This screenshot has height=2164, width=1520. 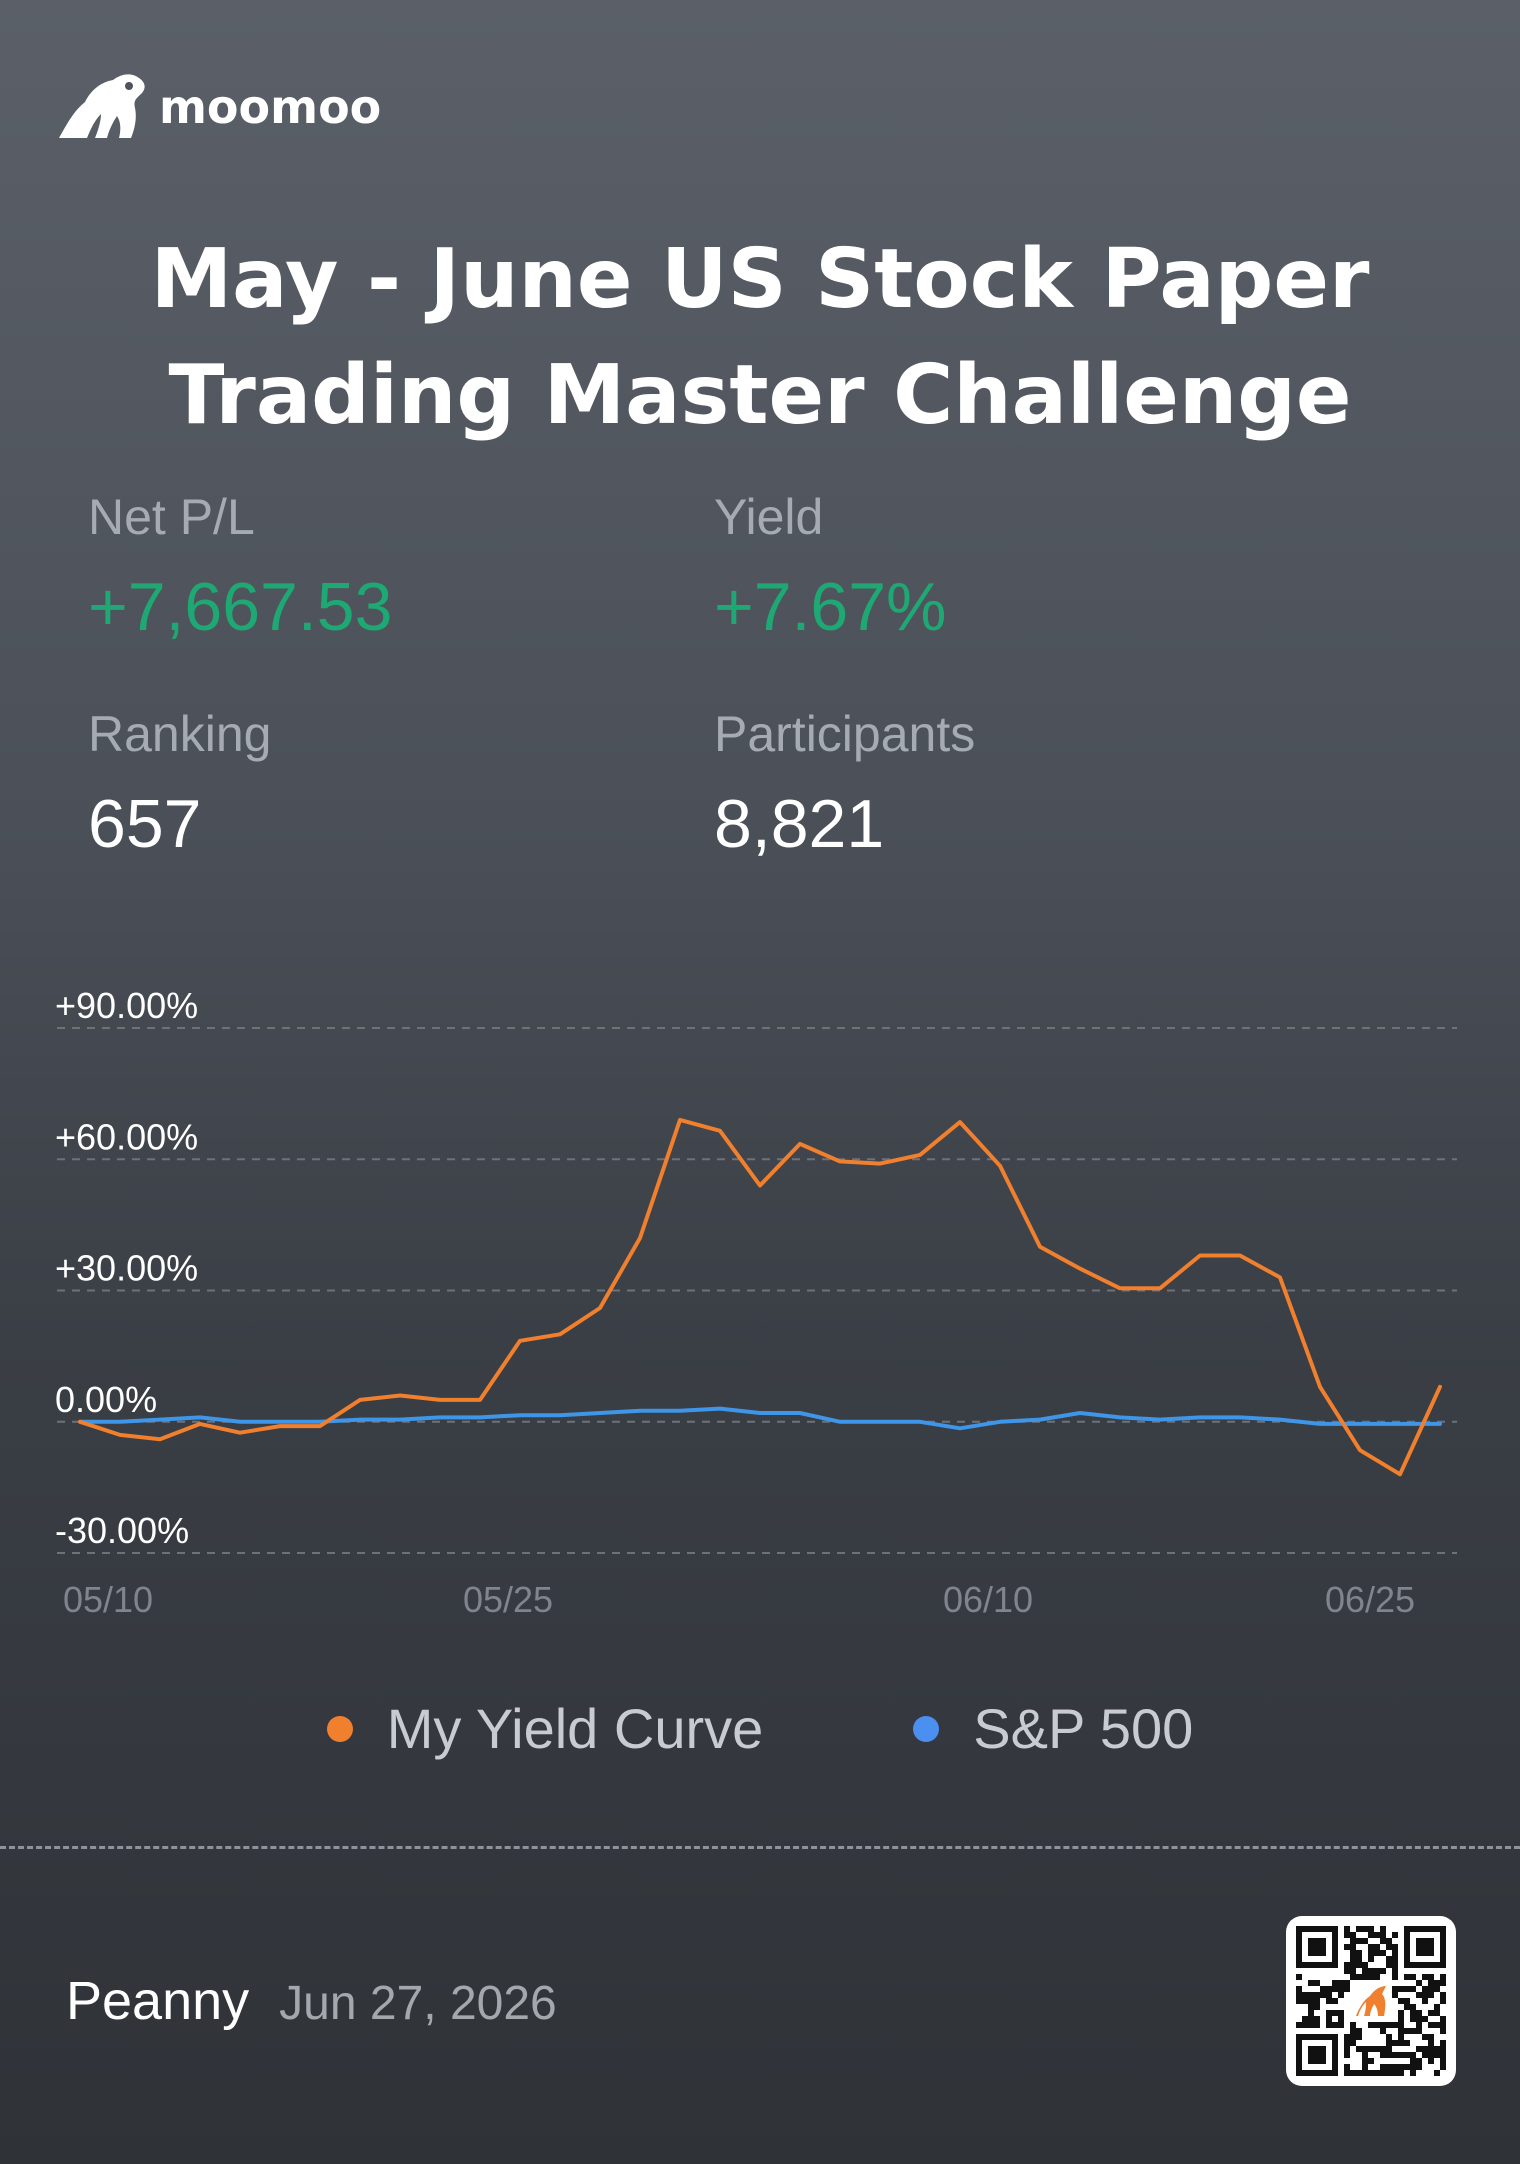 What do you see at coordinates (769, 517) in the screenshot?
I see `yield-label: Yield` at bounding box center [769, 517].